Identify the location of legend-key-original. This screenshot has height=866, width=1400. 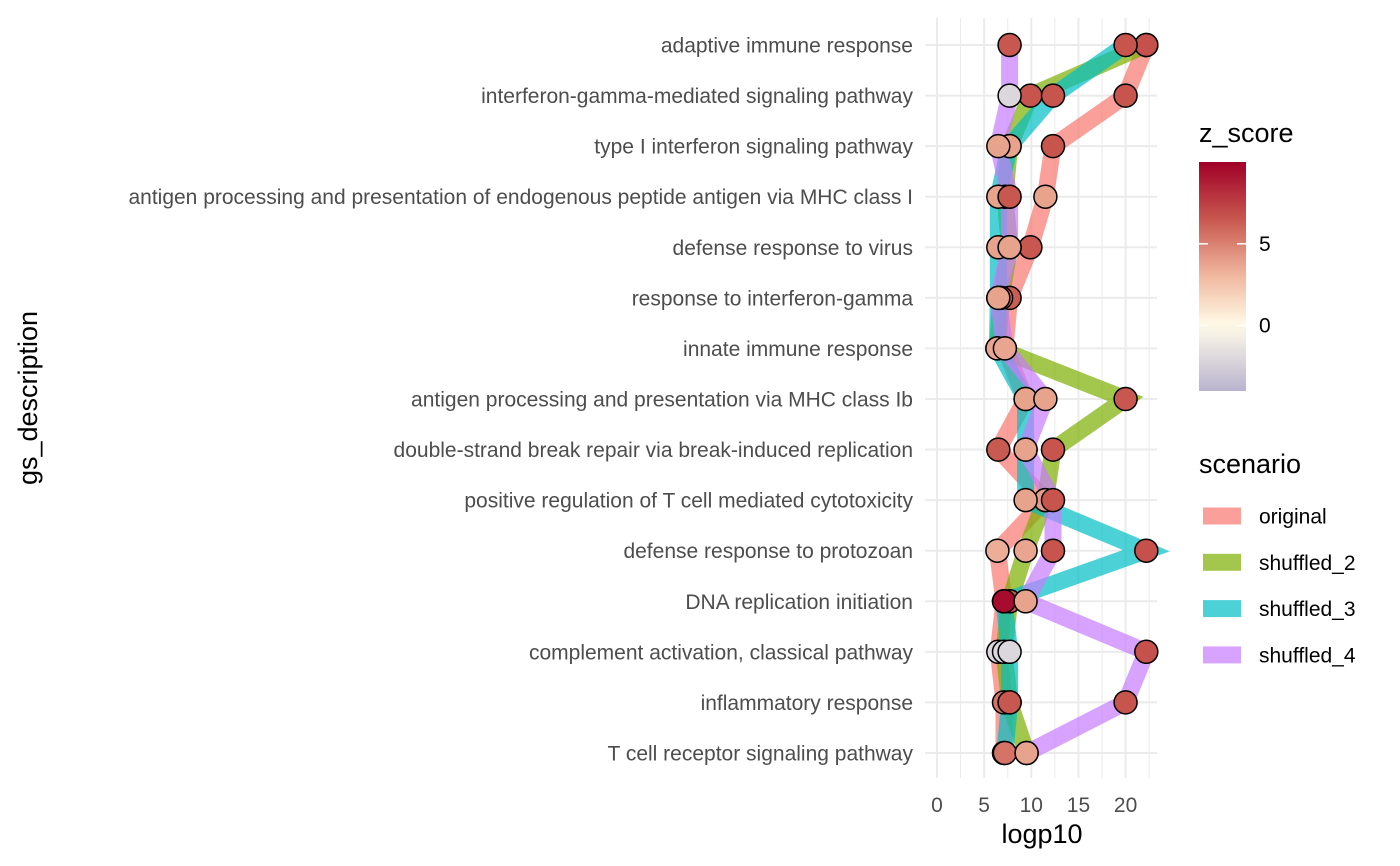
(1222, 516).